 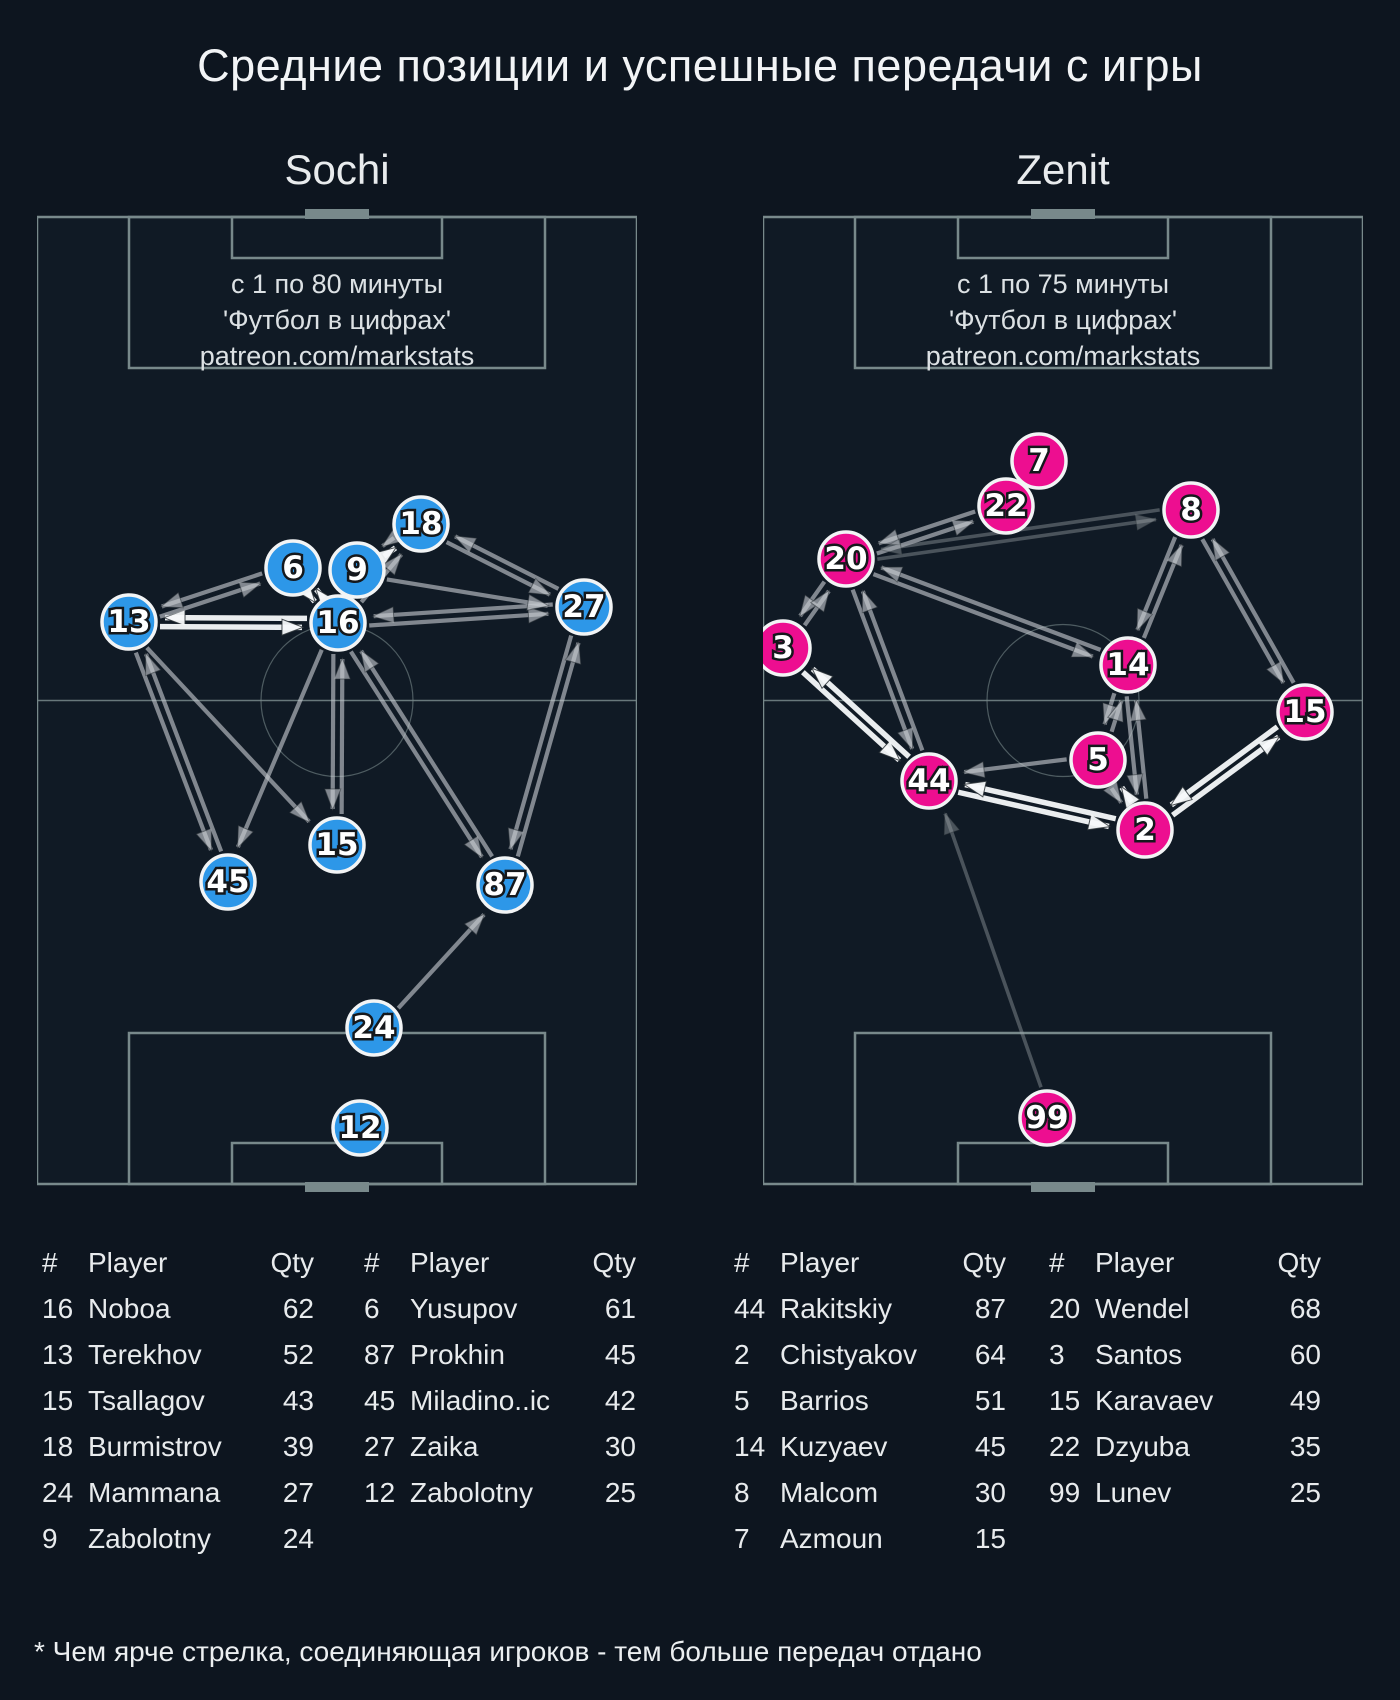 What do you see at coordinates (824, 1400) in the screenshot?
I see `table-cell: Barrios` at bounding box center [824, 1400].